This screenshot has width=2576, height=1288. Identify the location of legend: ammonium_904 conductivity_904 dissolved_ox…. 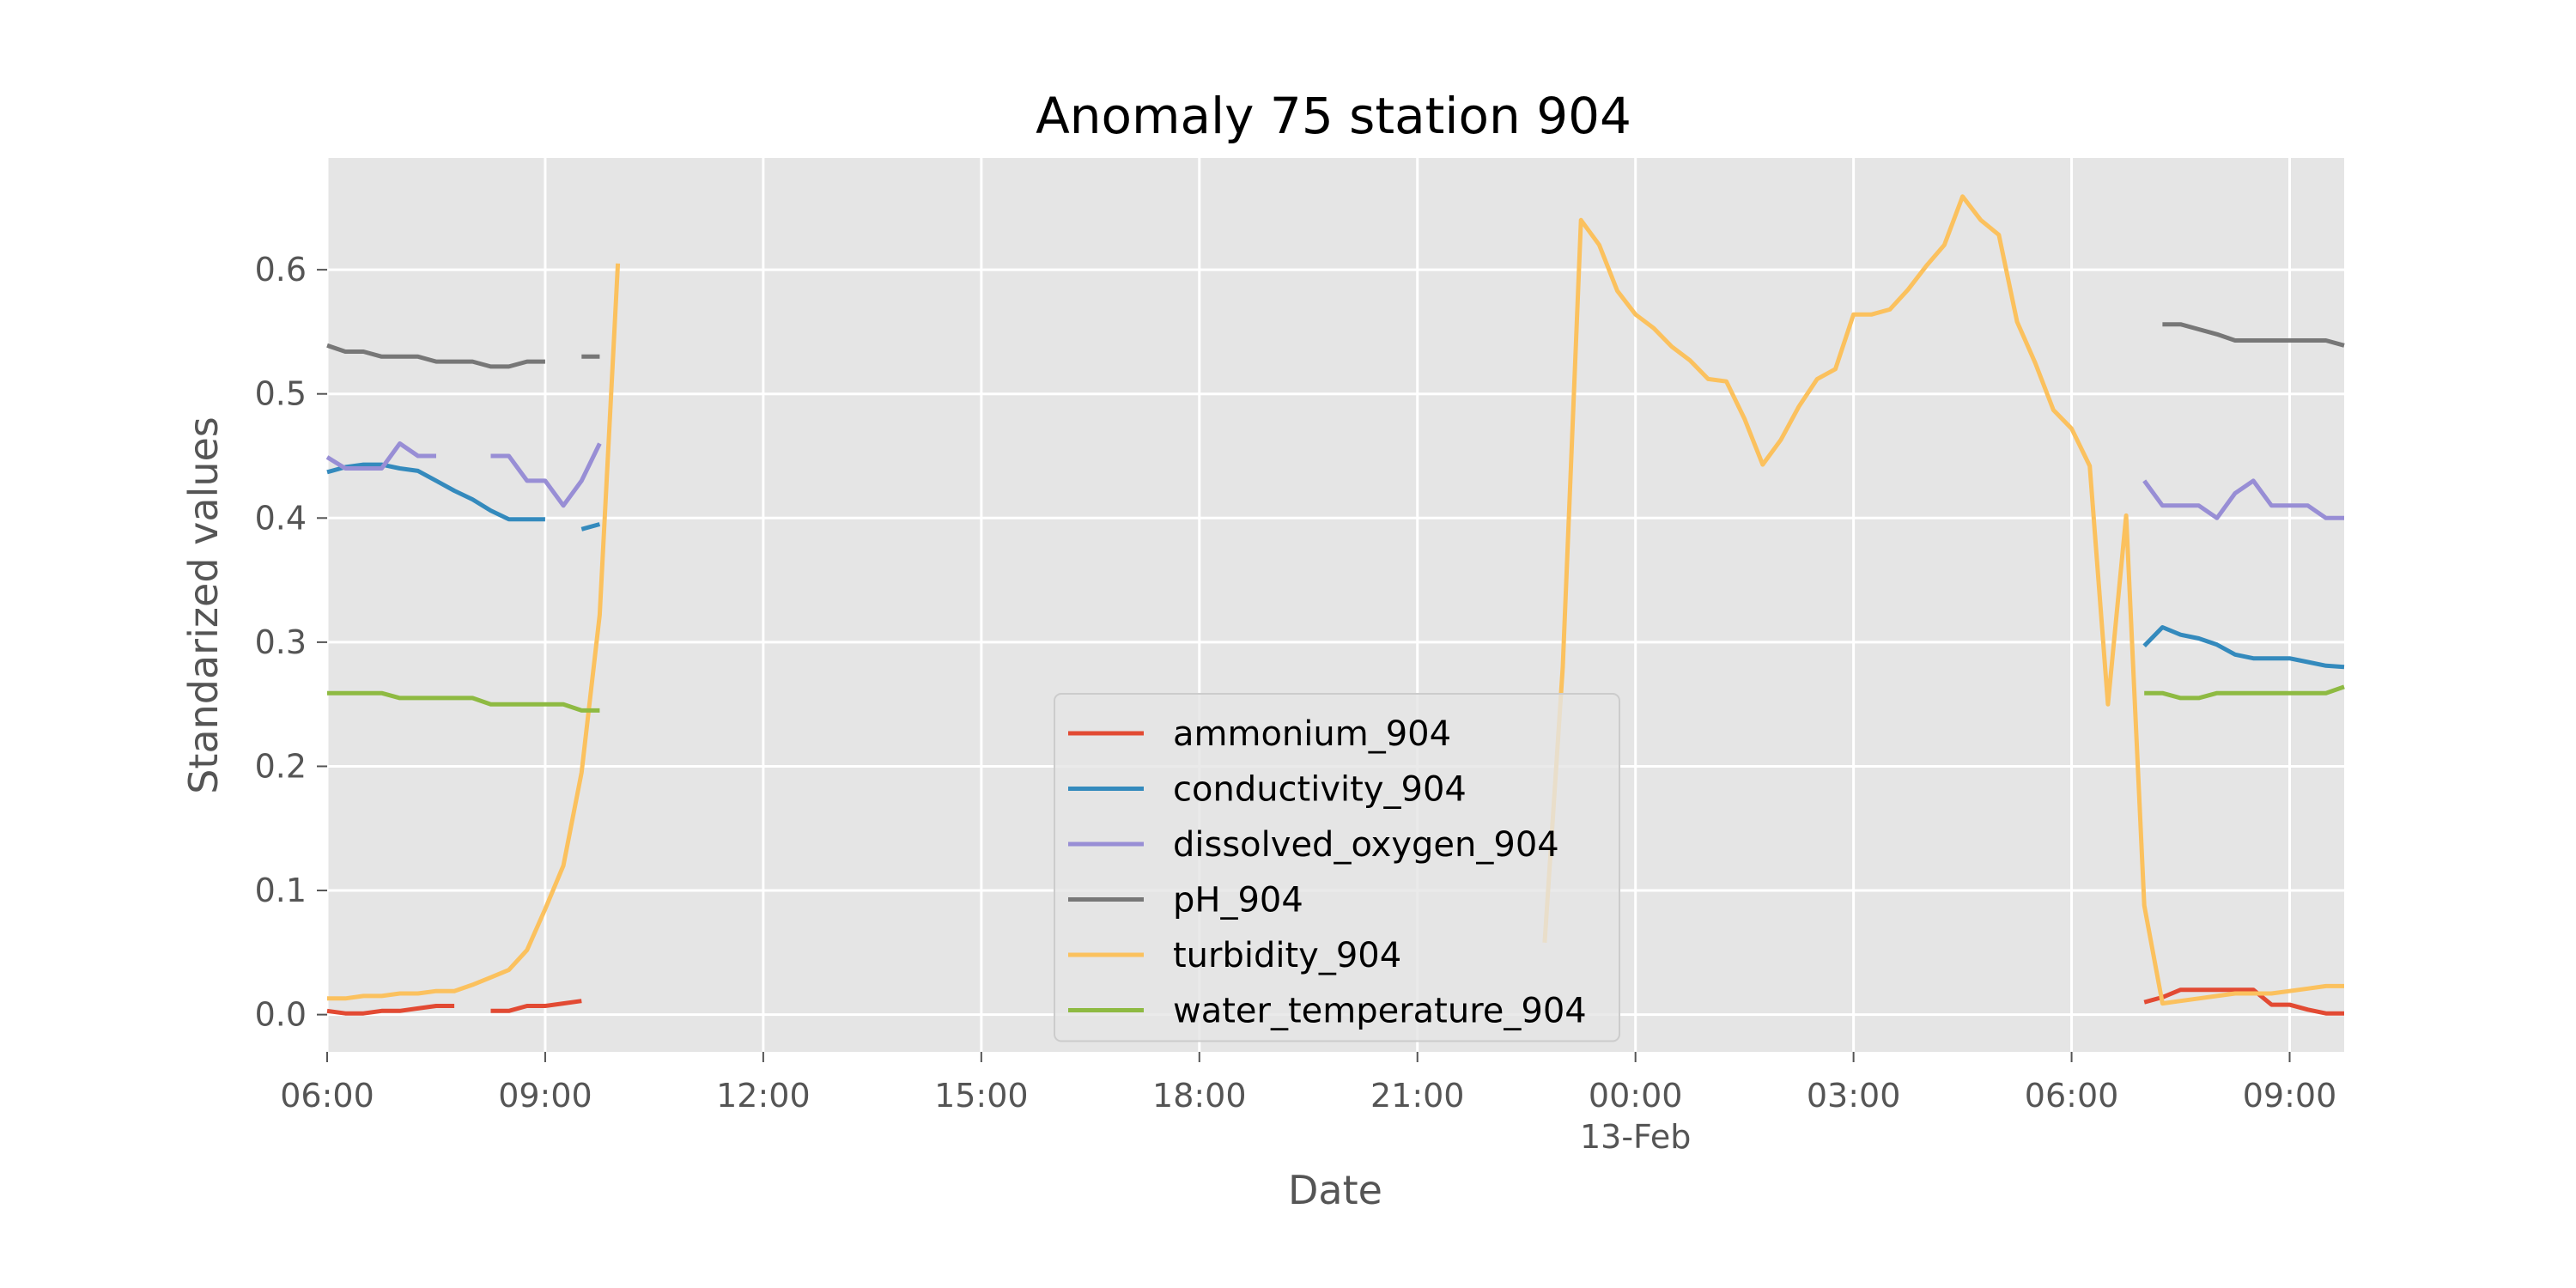
(1337, 867).